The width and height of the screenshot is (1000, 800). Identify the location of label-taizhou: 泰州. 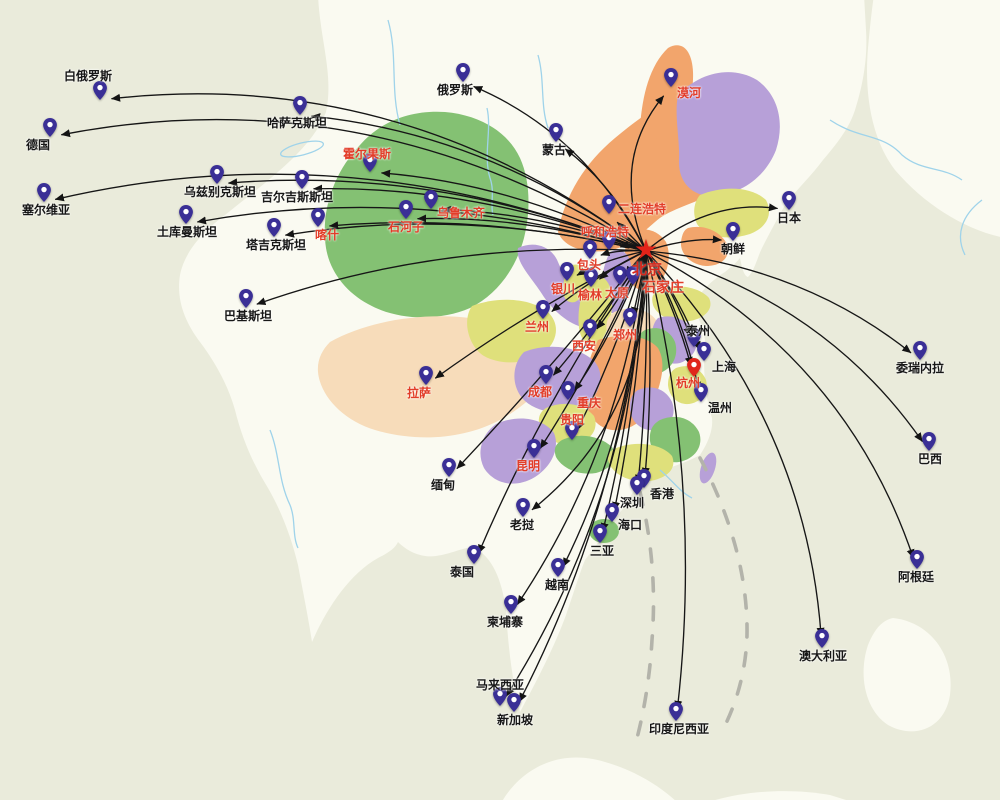
(698, 331).